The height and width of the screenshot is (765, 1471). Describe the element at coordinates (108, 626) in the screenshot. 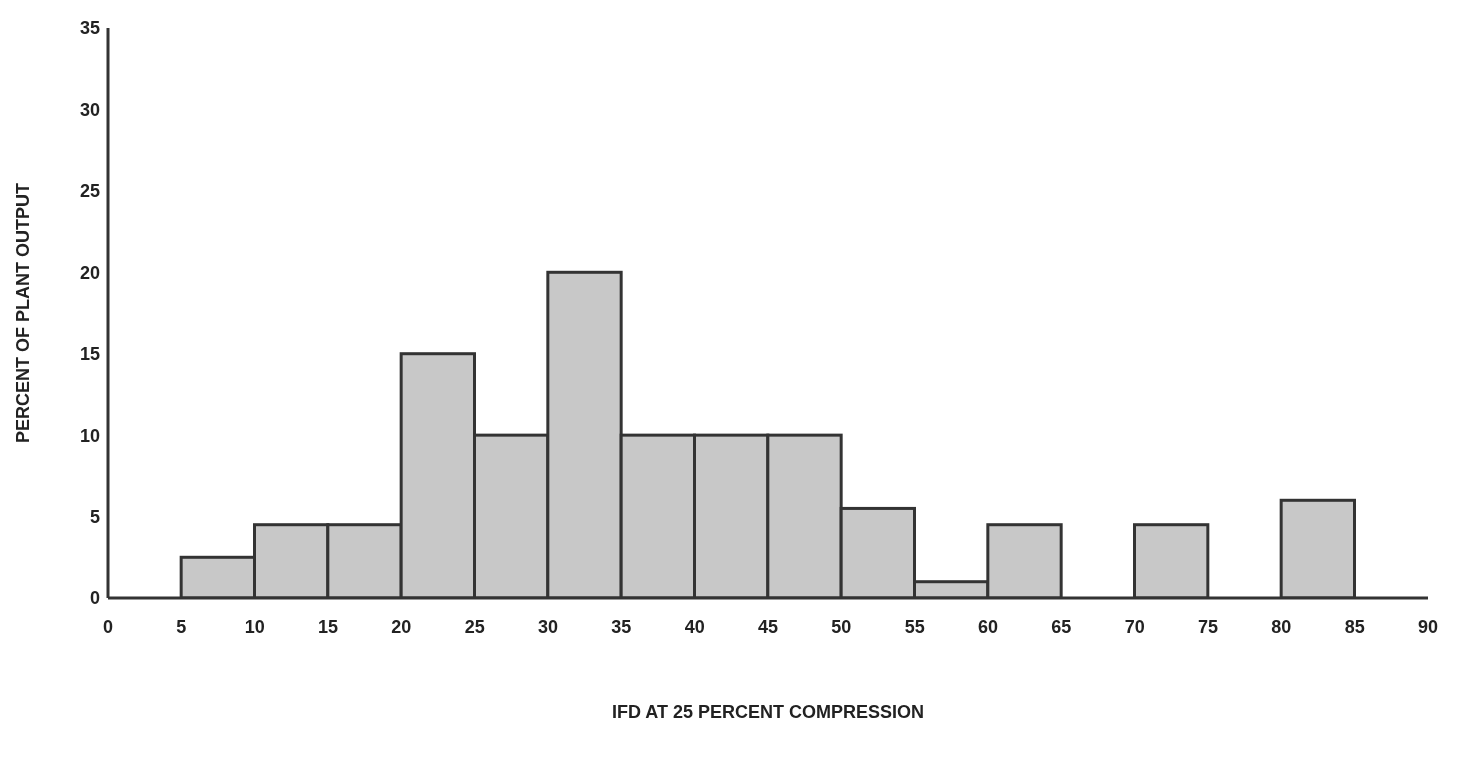

I see `x-tick-label: 0` at that location.